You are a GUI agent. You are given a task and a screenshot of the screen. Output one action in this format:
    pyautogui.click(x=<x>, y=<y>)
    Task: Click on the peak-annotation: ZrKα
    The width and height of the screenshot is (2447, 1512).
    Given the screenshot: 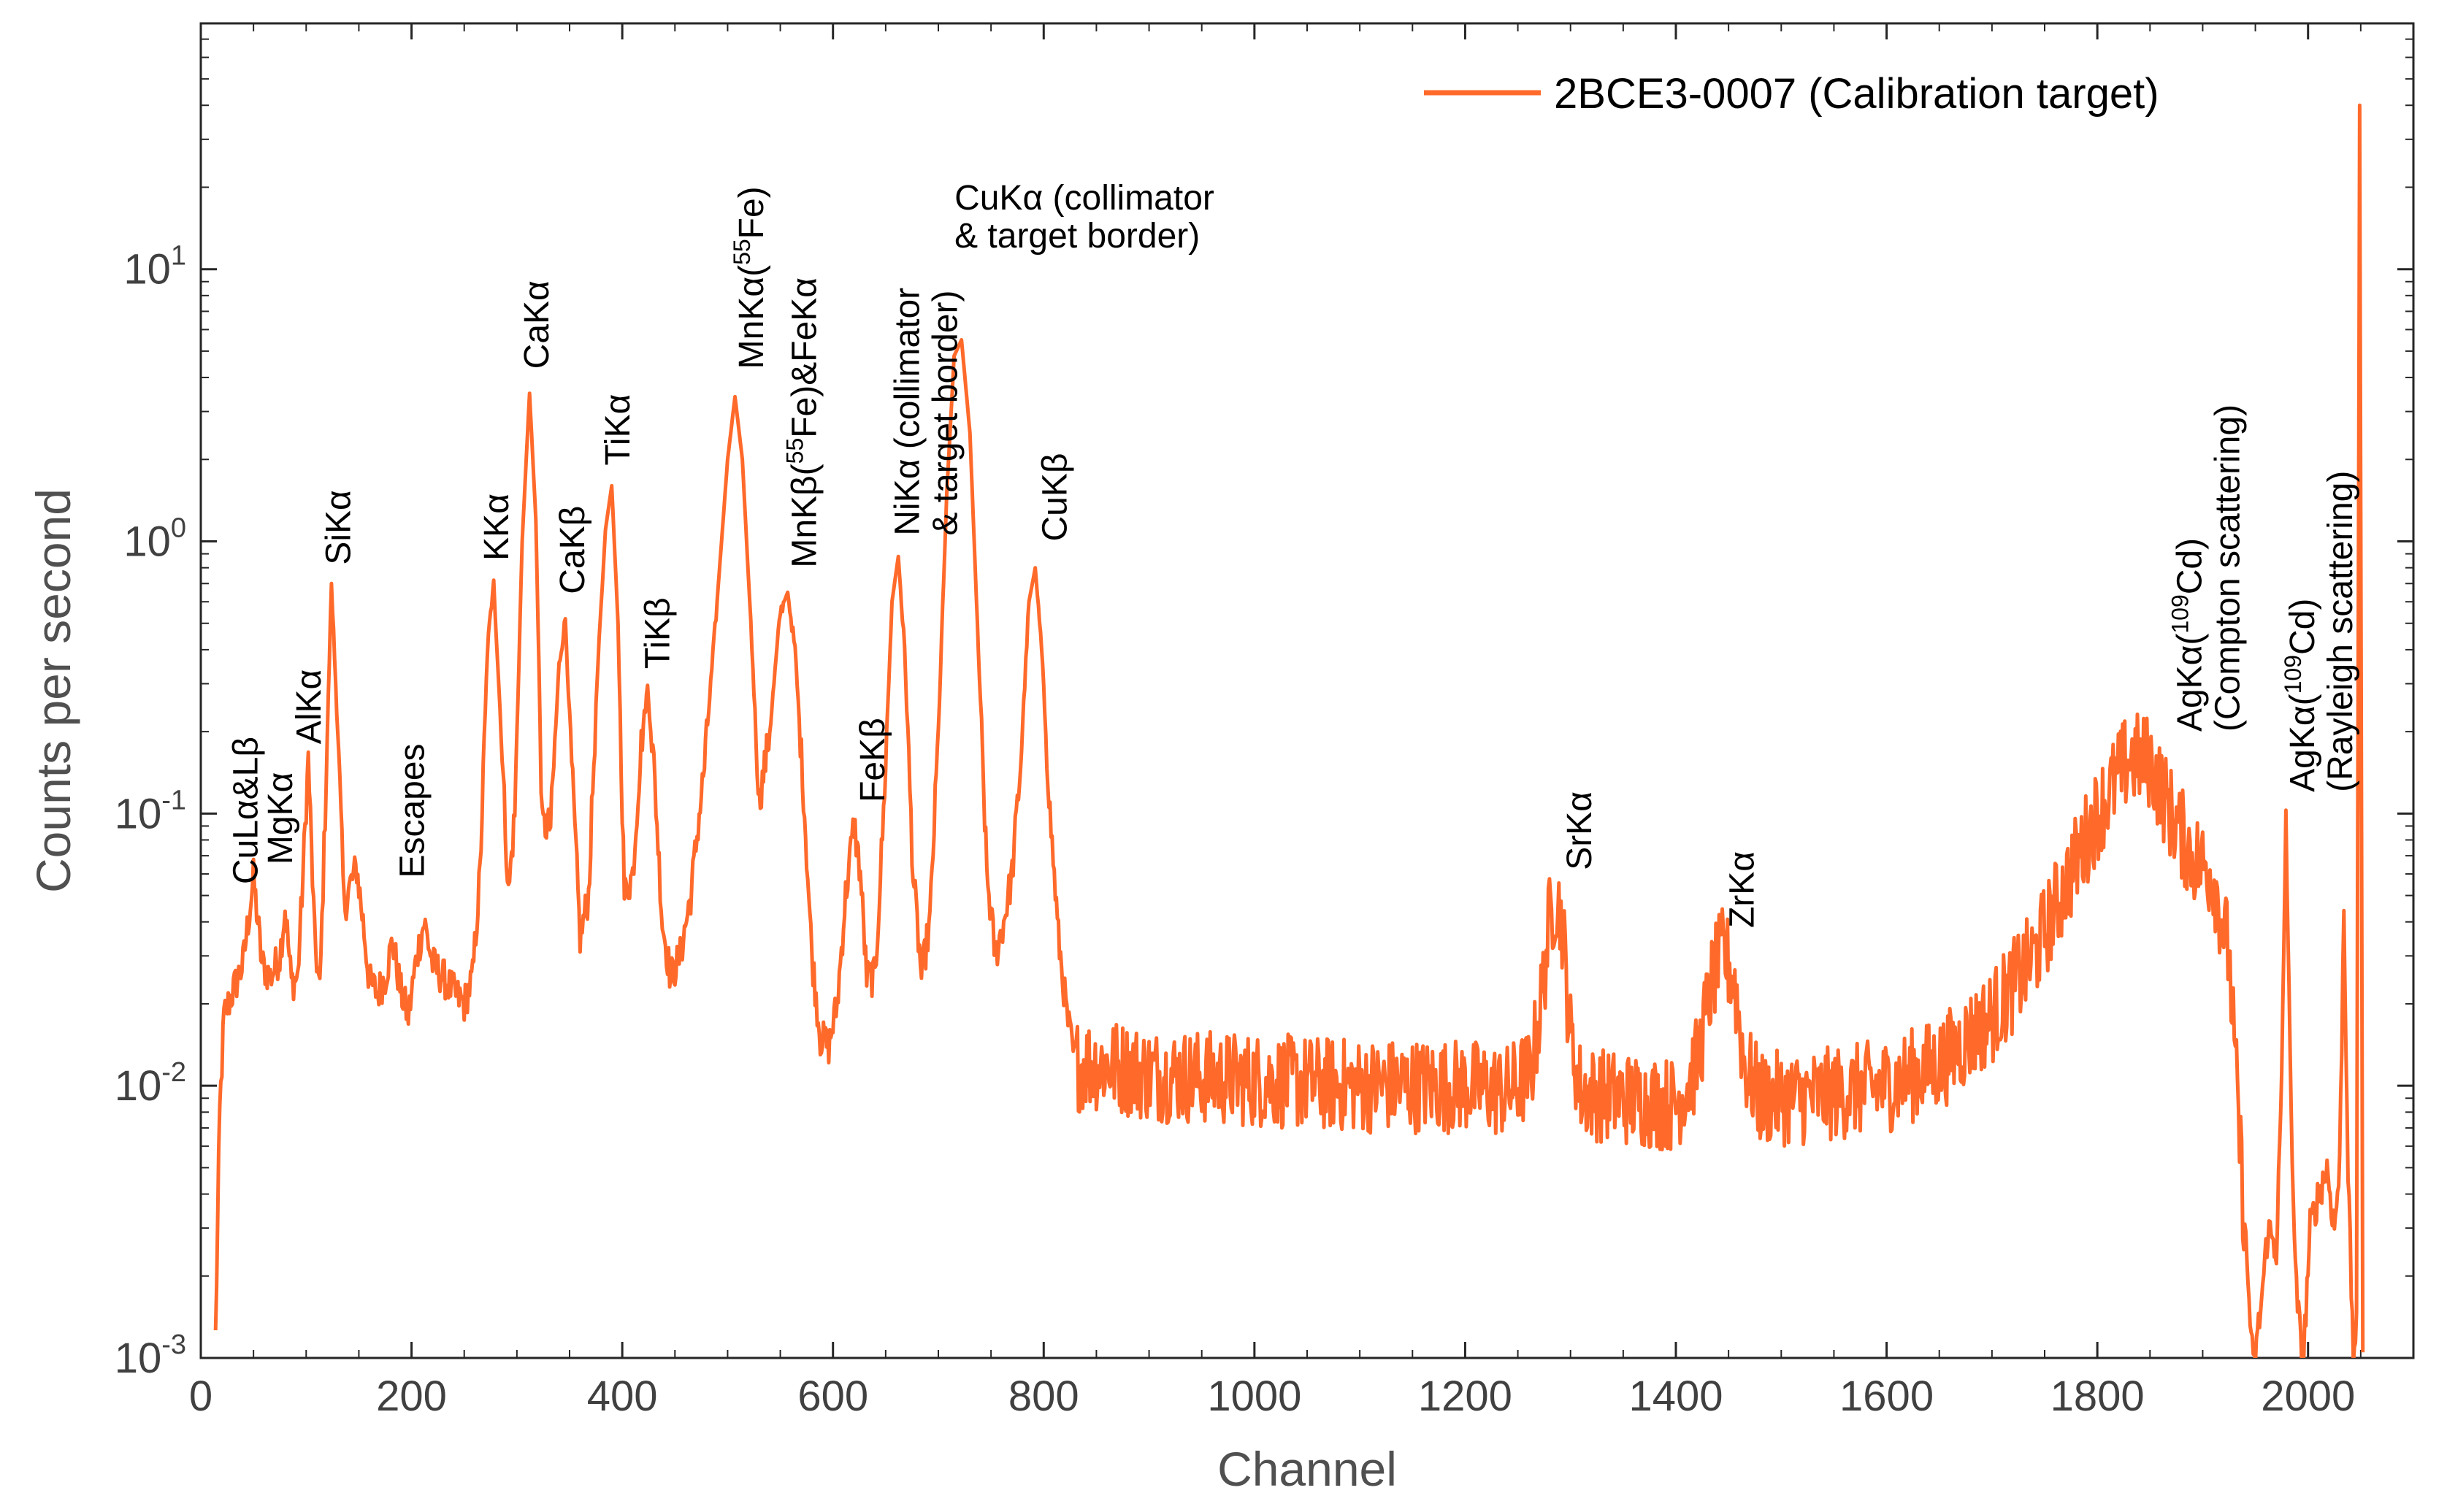 What is the action you would take?
    pyautogui.click(x=1742, y=889)
    